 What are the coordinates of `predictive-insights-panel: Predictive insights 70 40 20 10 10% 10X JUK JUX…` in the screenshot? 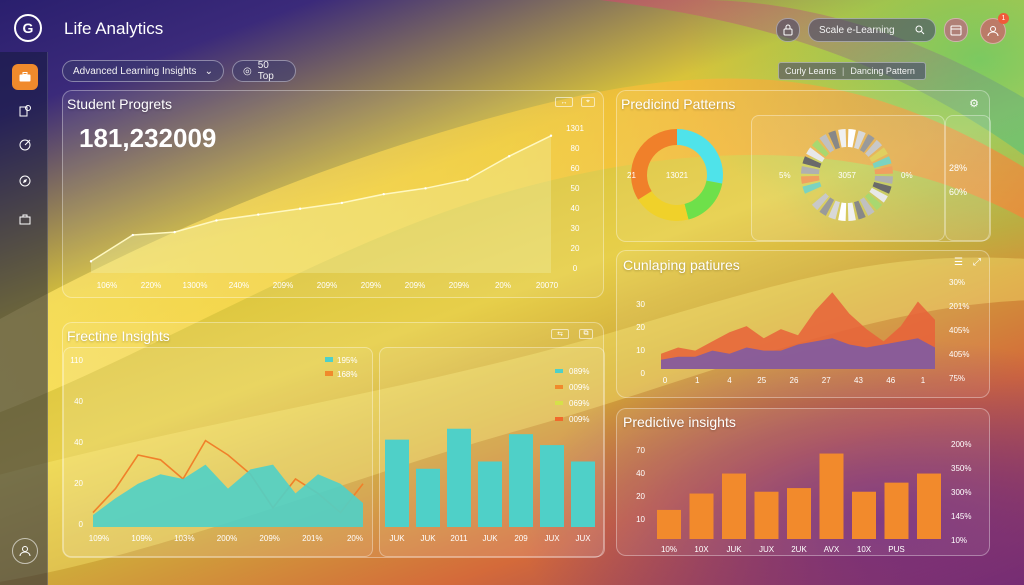 It's located at (803, 482).